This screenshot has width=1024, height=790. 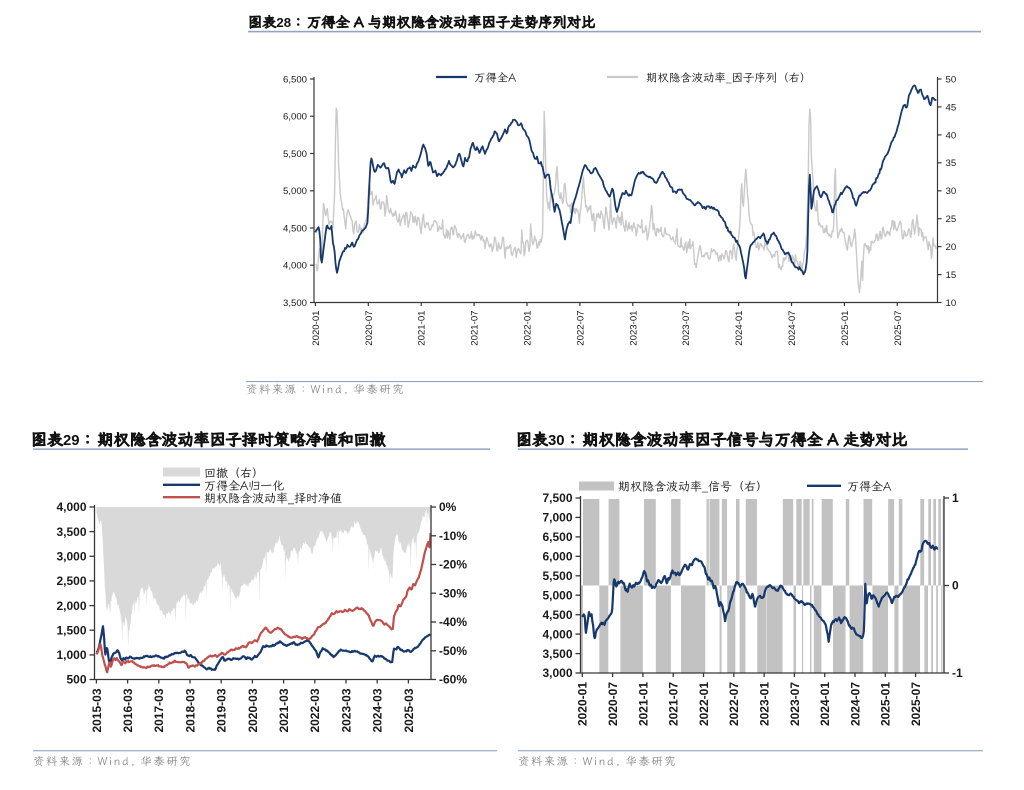 I want to click on svg-text: 29, so click(x=71, y=441).